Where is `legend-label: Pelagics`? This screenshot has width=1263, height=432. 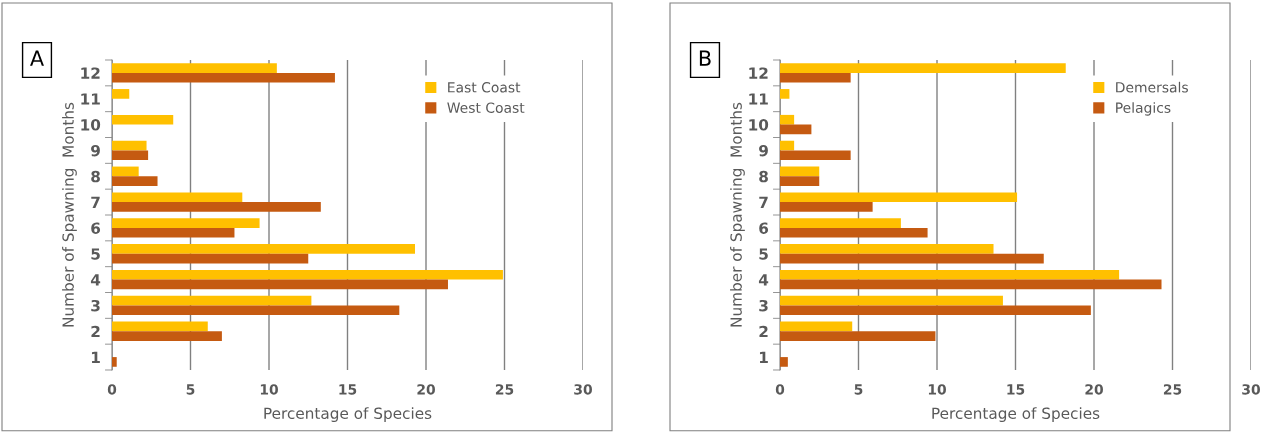 legend-label: Pelagics is located at coordinates (1143, 109).